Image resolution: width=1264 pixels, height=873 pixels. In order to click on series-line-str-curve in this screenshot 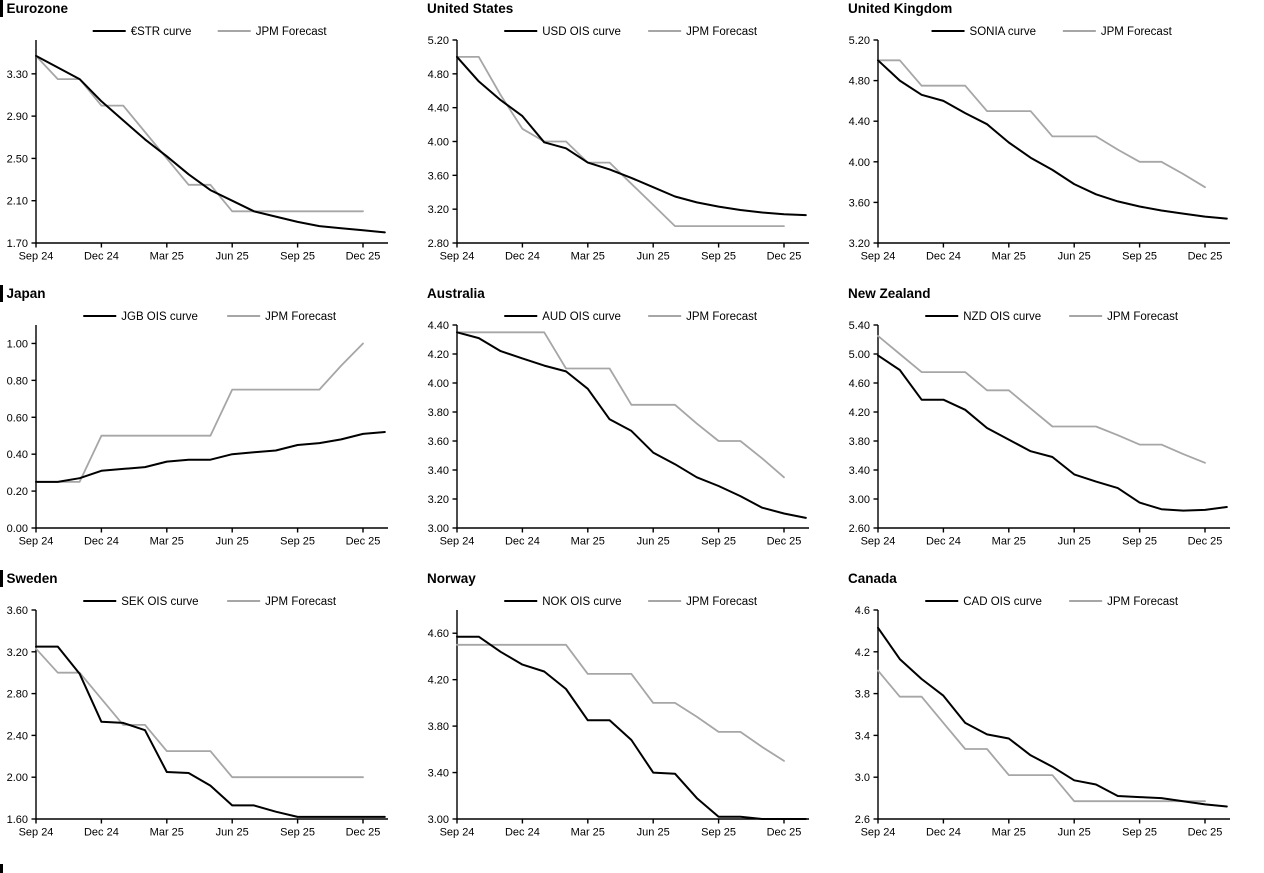, I will do `click(210, 144)`.